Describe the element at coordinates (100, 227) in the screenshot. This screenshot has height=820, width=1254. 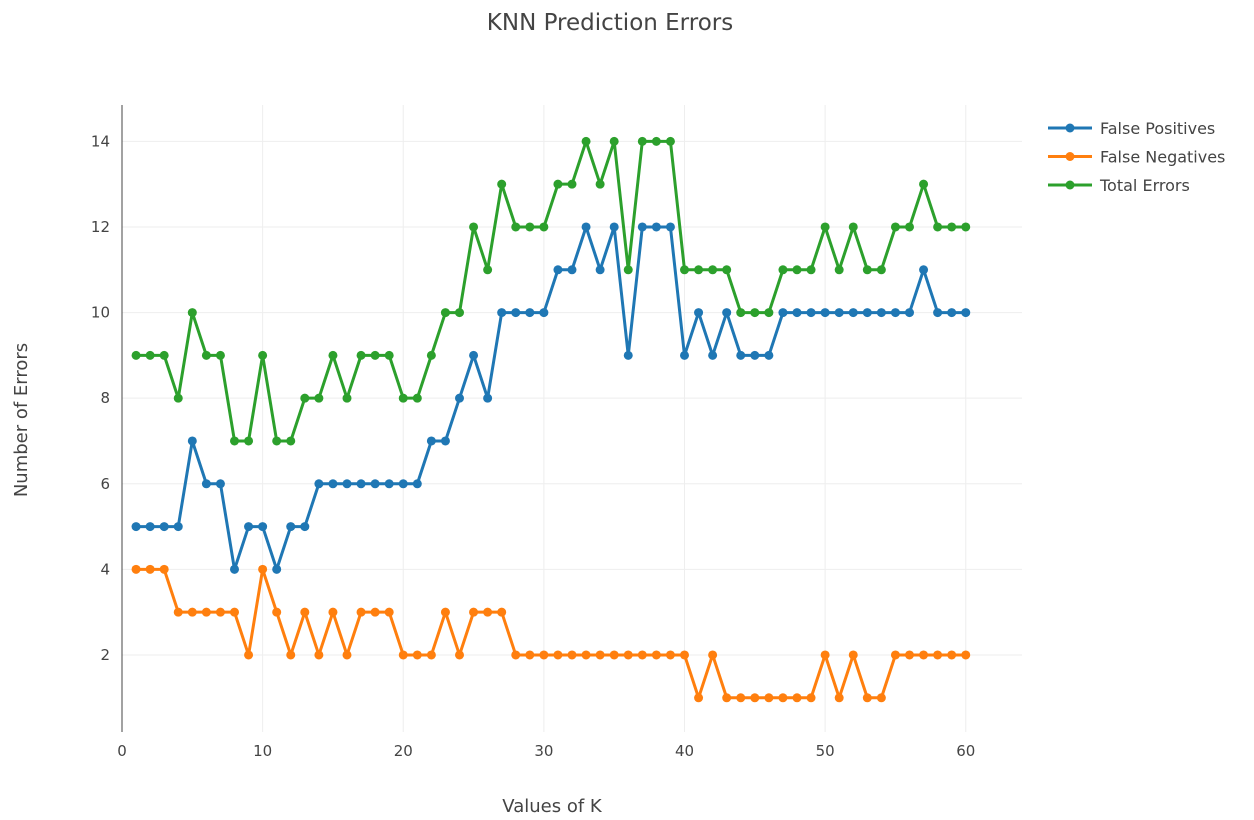
I see `y-tick-label: 12` at that location.